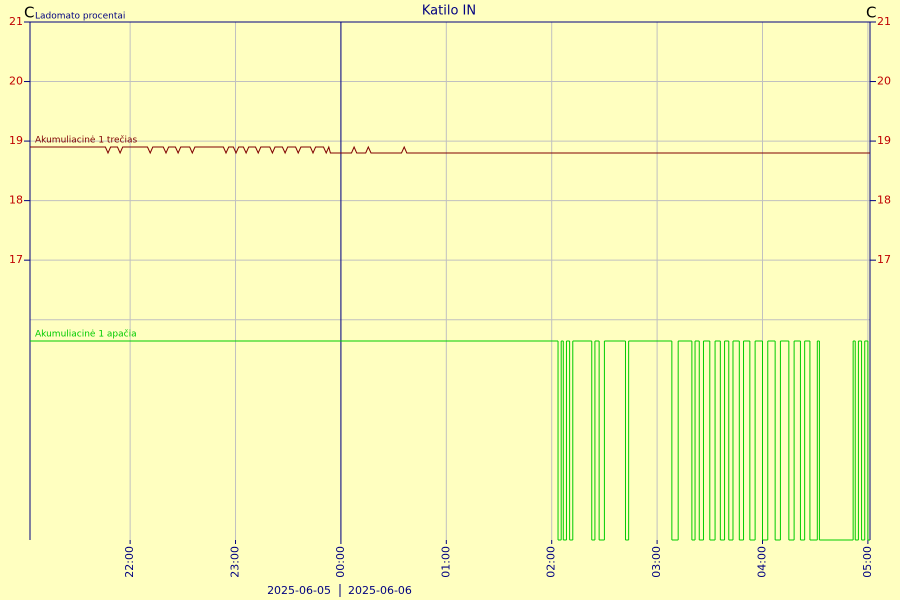  Describe the element at coordinates (449, 11) in the screenshot. I see `chart-title: Katilo IN` at that location.